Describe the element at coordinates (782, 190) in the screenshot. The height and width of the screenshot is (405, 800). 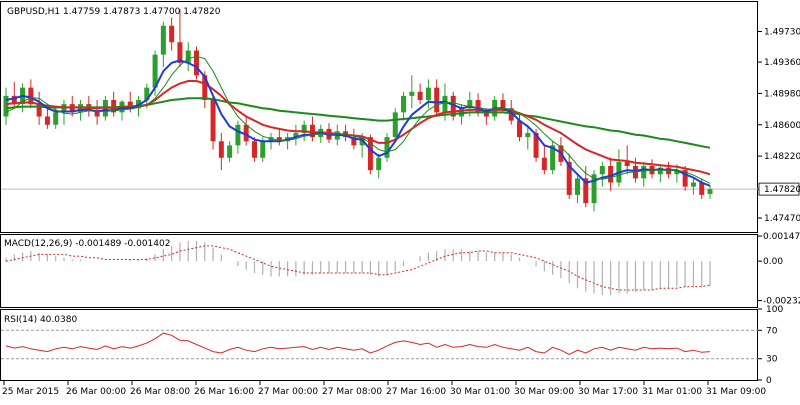
I see `current-price-label: 1.47820` at that location.